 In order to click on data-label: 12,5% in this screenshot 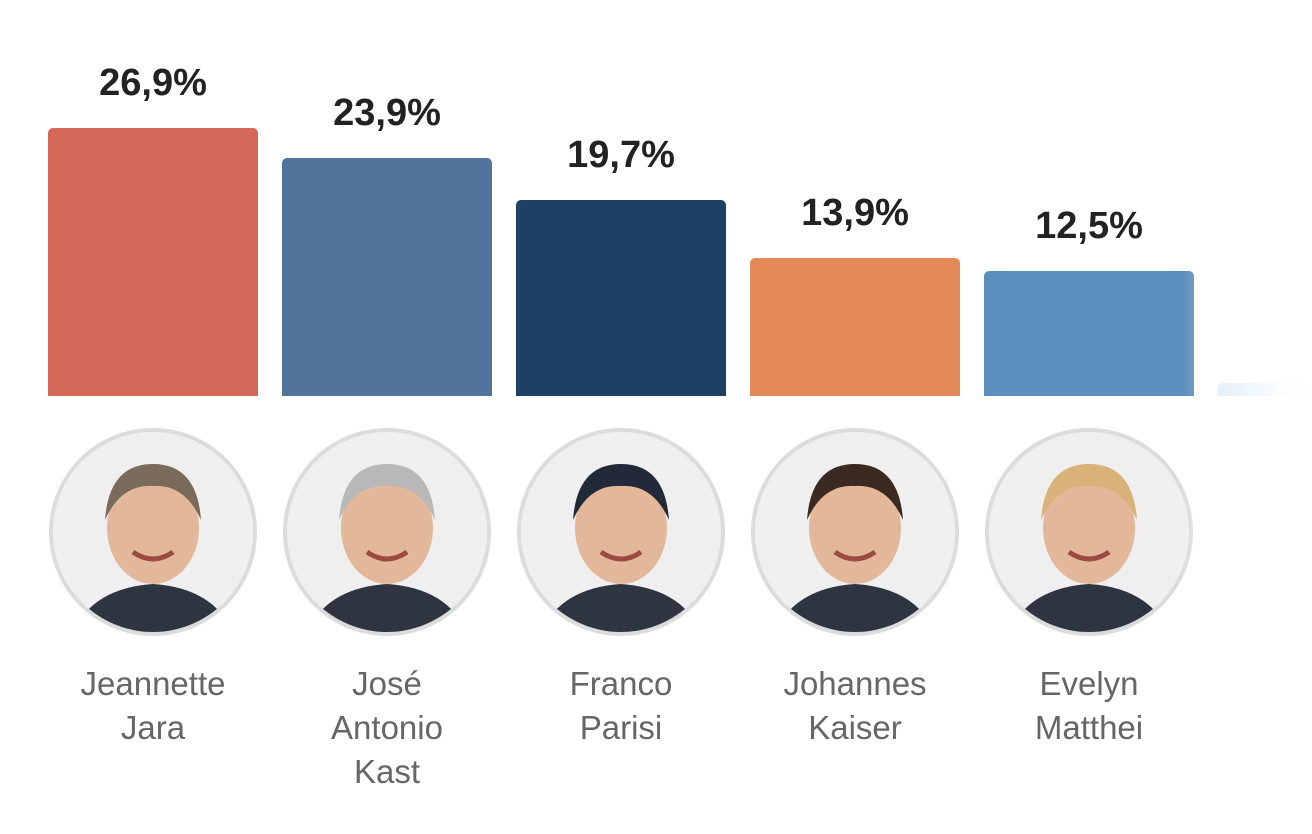, I will do `click(1089, 226)`.